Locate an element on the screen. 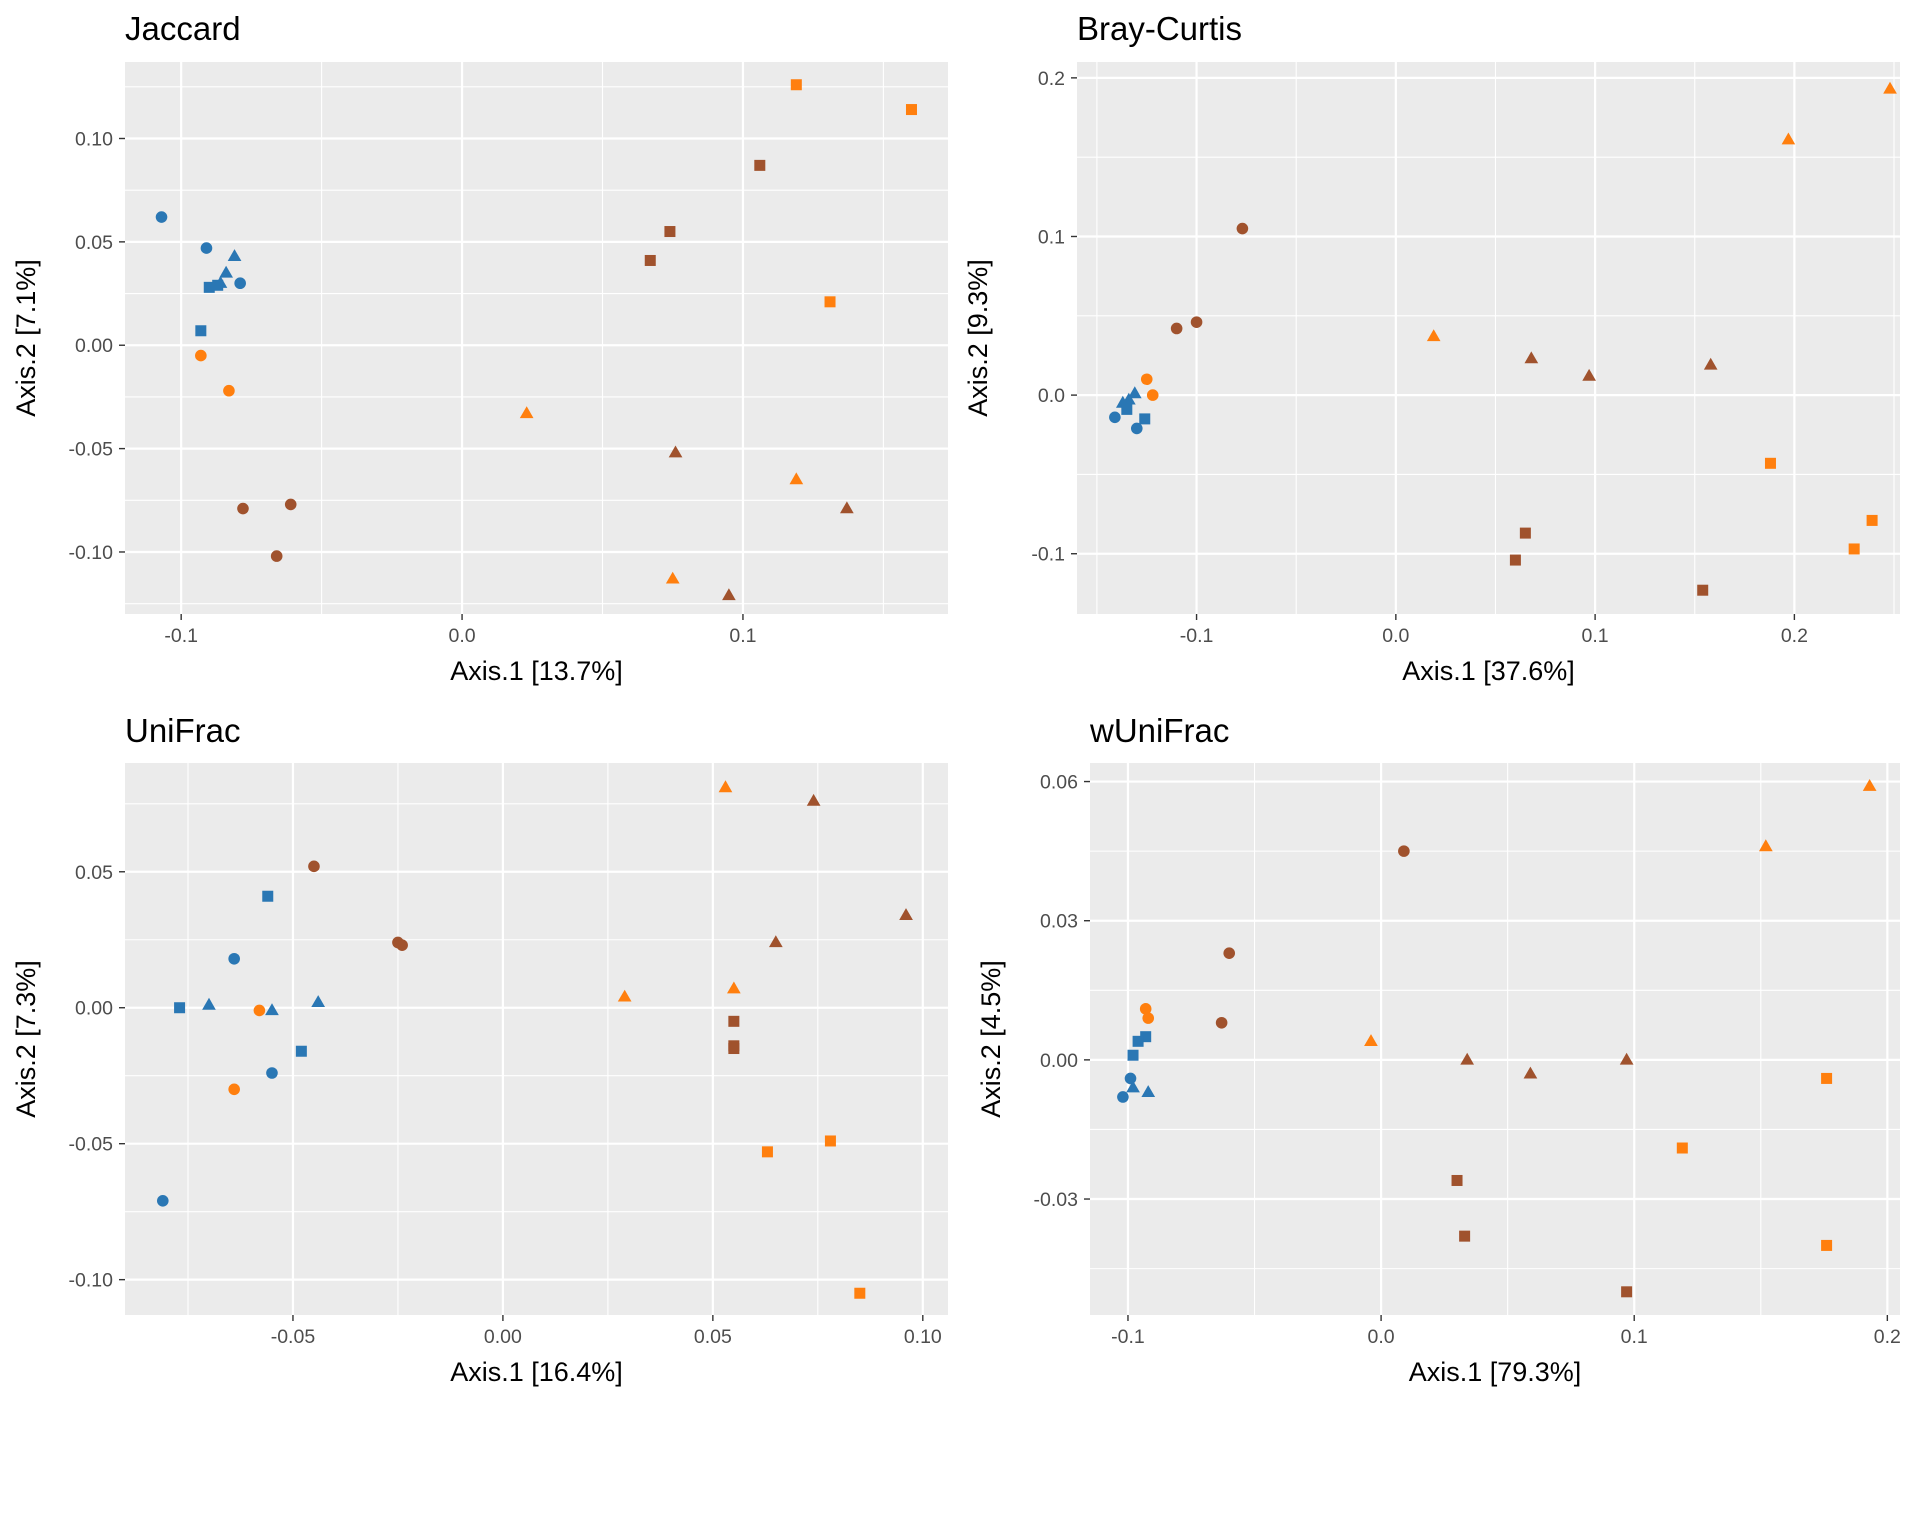 This screenshot has width=1920, height=1536. jaccard-x-axis-title: Axis.1 [13.7%] is located at coordinates (536, 671).